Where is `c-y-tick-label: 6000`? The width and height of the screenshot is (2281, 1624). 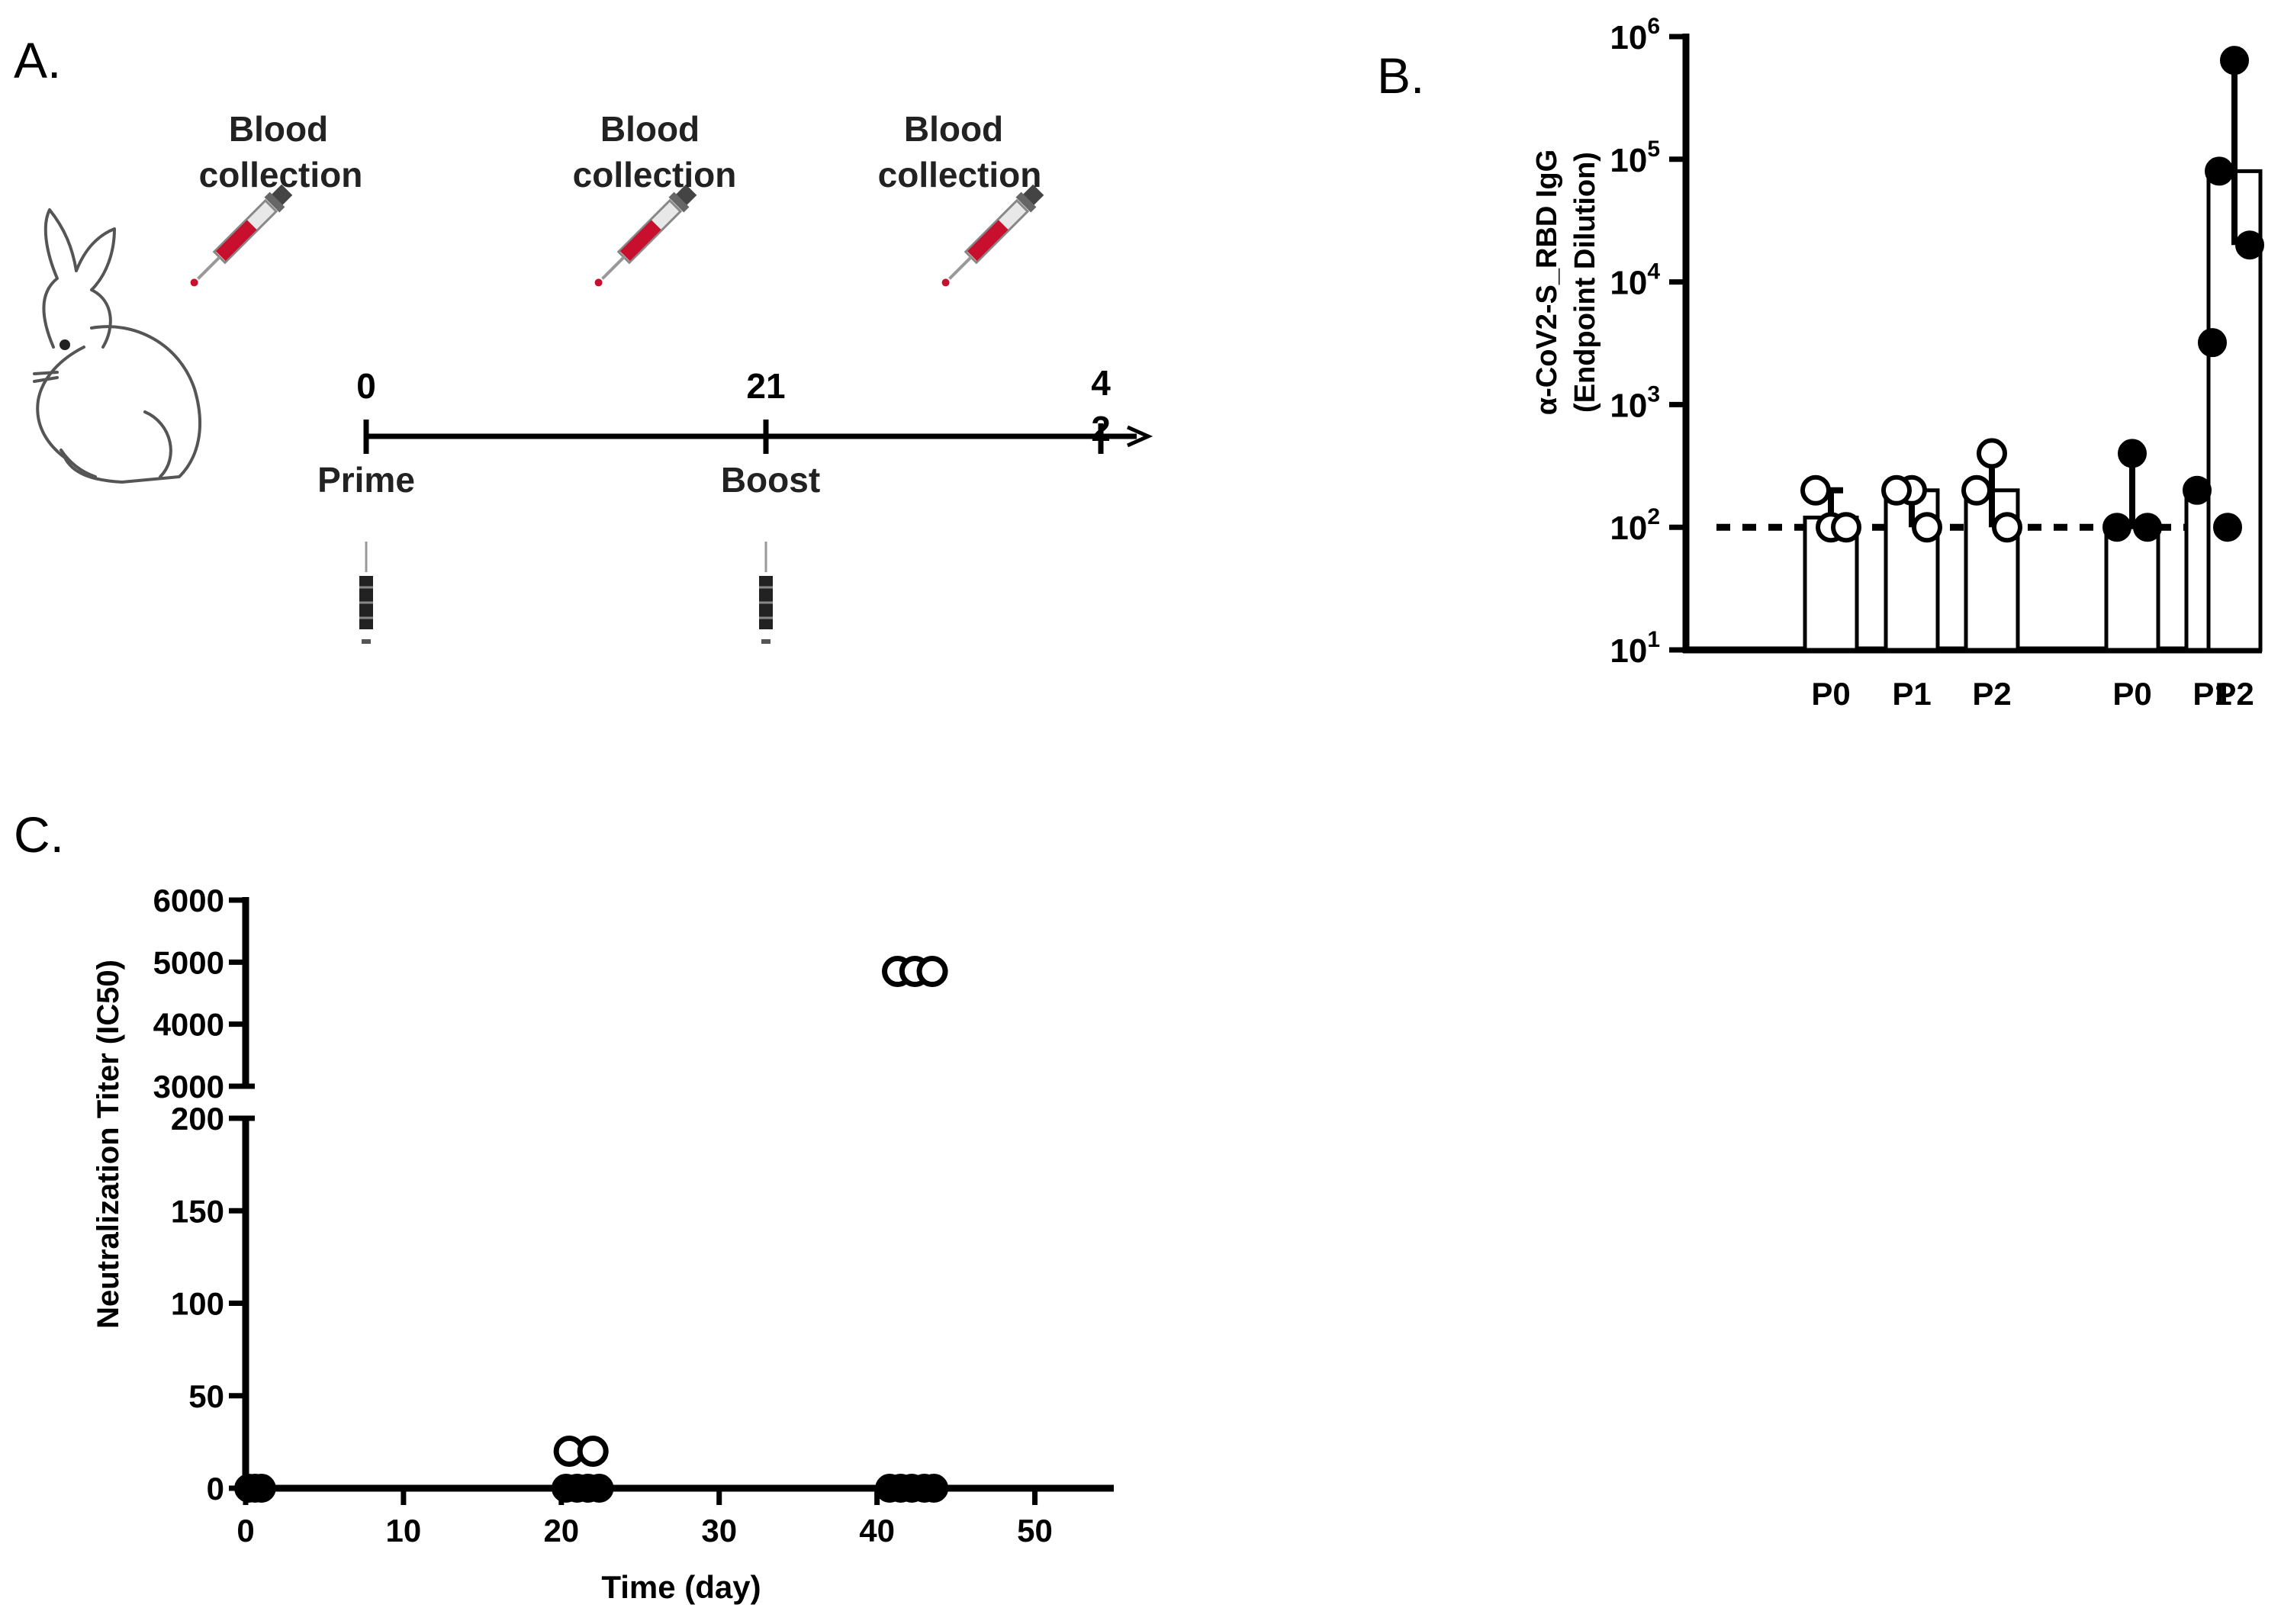 c-y-tick-label: 6000 is located at coordinates (188, 900).